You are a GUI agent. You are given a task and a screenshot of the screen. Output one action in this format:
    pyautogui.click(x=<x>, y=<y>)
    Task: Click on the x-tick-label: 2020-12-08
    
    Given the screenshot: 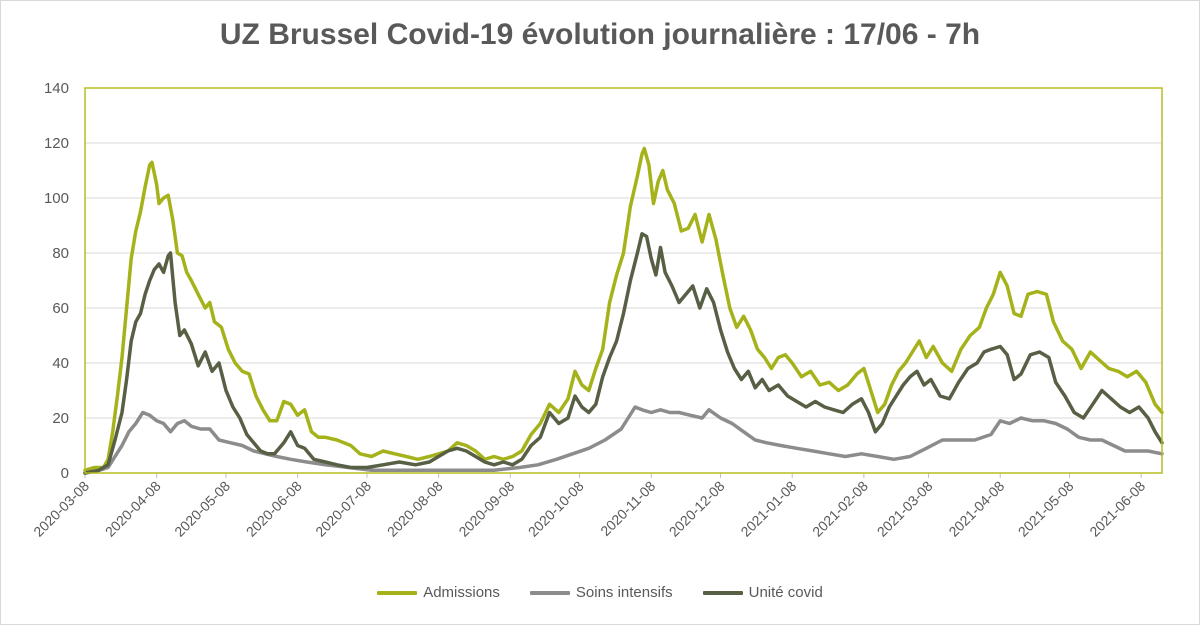 What is the action you would take?
    pyautogui.click(x=697, y=509)
    